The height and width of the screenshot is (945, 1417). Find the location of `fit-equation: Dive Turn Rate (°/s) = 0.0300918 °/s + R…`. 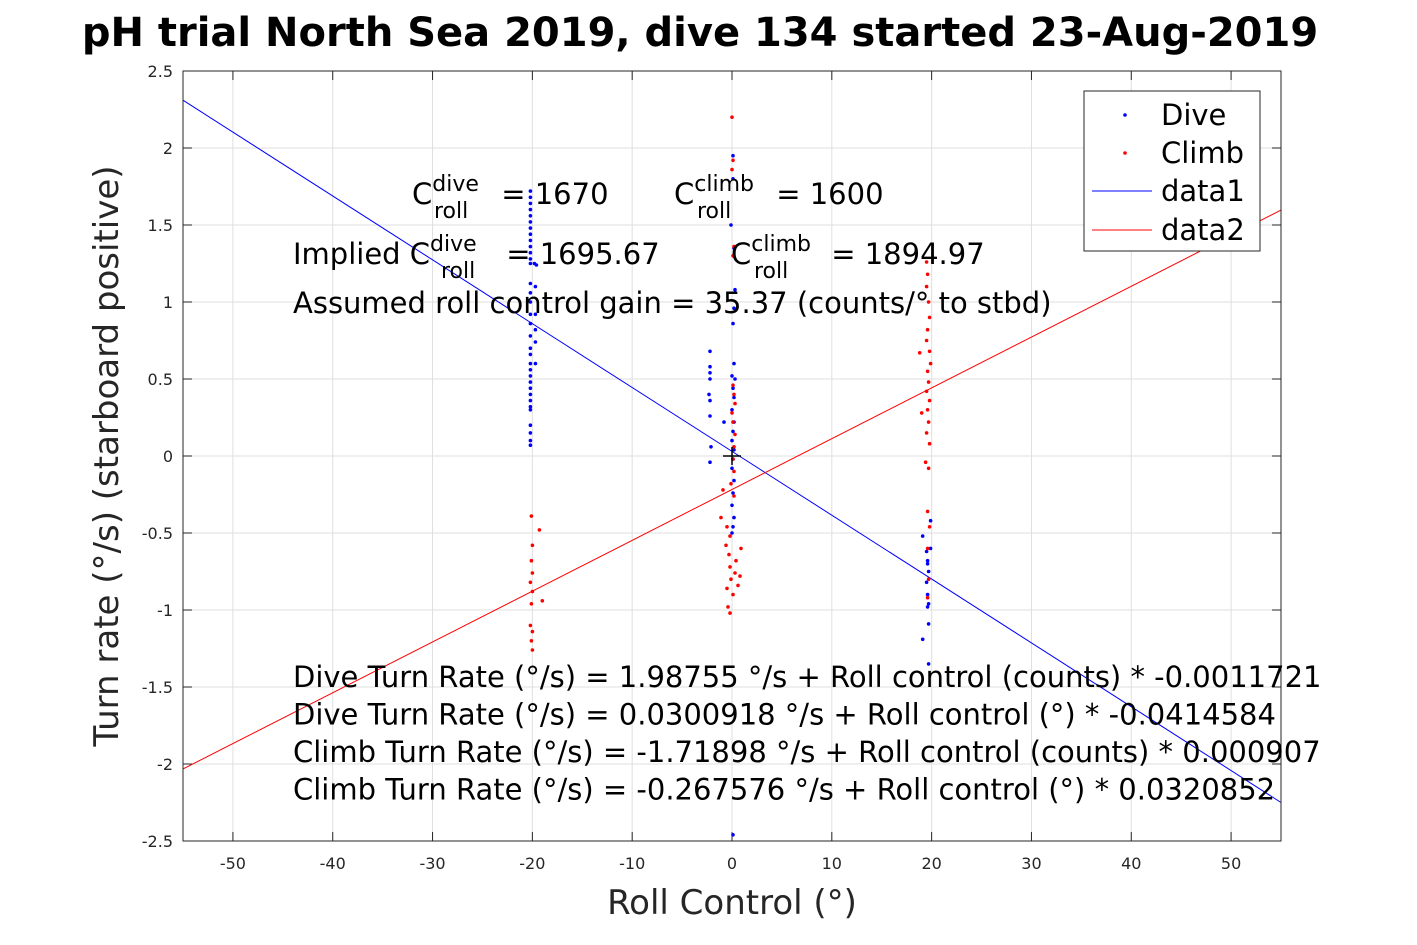

fit-equation: Dive Turn Rate (°/s) = 0.0300918 °/s + R… is located at coordinates (784, 715).